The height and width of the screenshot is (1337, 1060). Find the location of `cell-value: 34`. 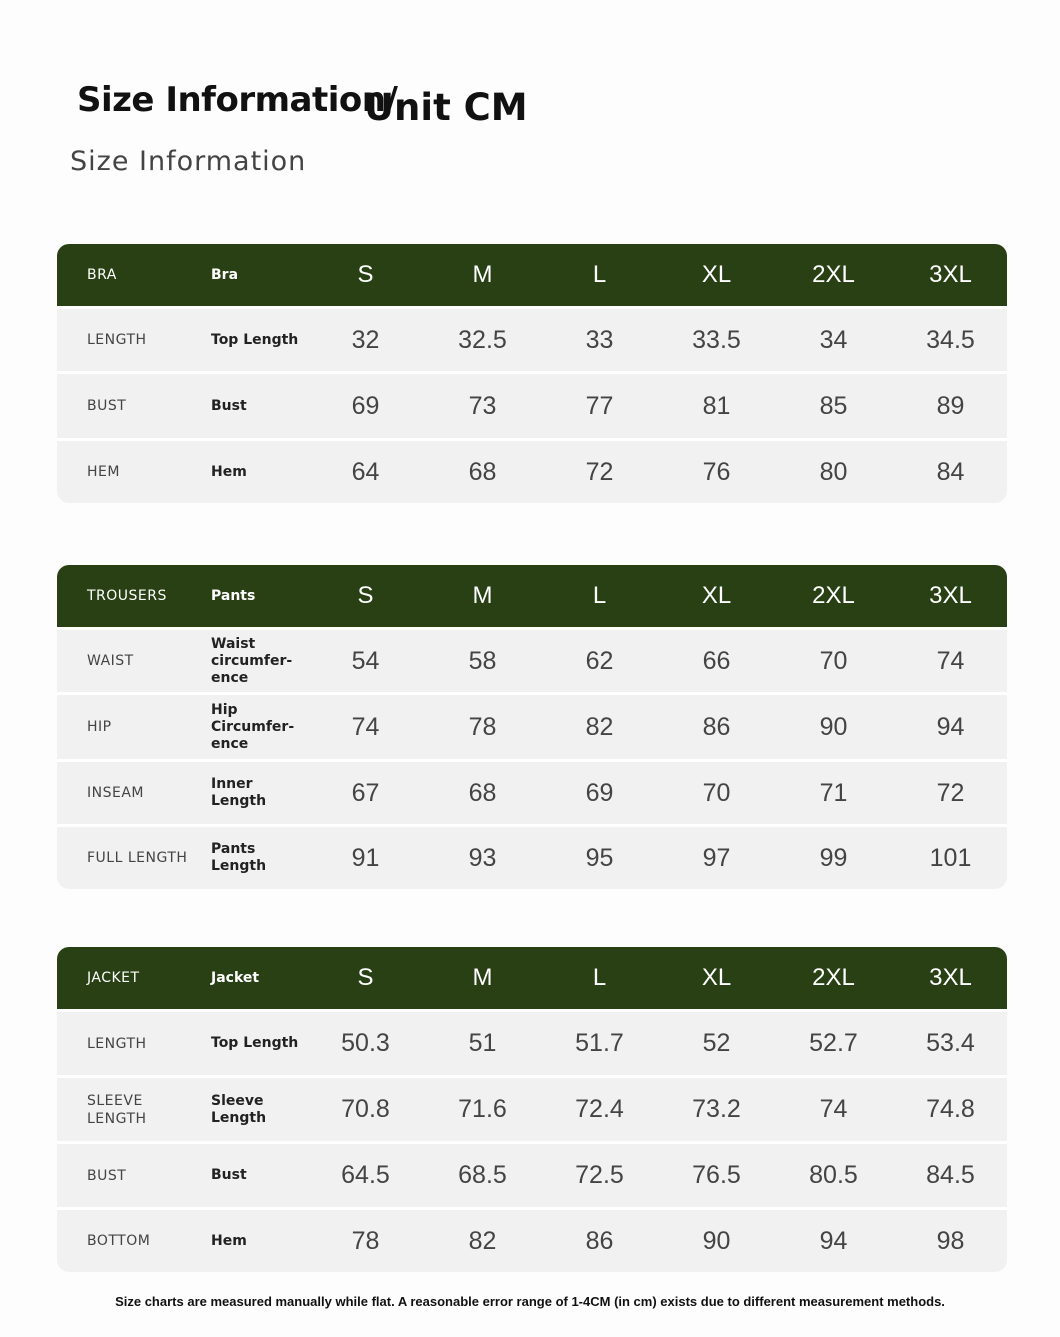

cell-value: 34 is located at coordinates (833, 339).